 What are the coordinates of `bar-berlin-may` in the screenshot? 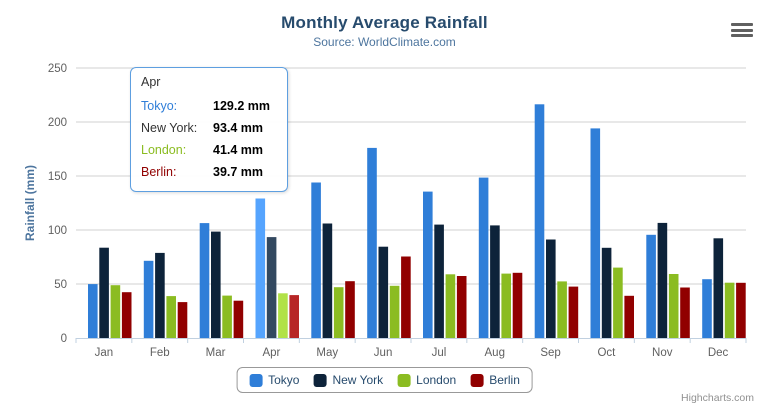 It's located at (350, 309).